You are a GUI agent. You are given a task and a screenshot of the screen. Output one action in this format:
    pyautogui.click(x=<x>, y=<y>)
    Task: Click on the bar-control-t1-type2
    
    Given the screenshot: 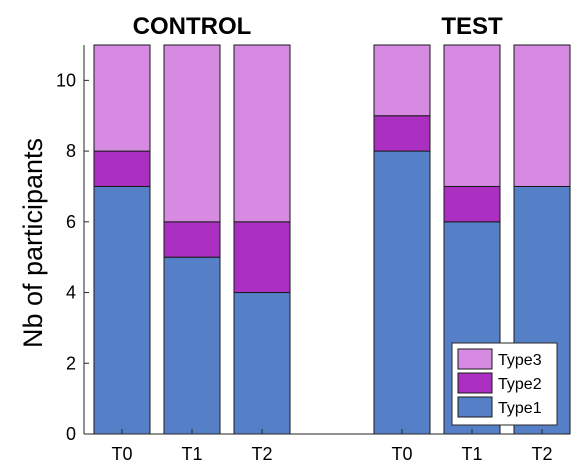 What is the action you would take?
    pyautogui.click(x=192, y=239)
    